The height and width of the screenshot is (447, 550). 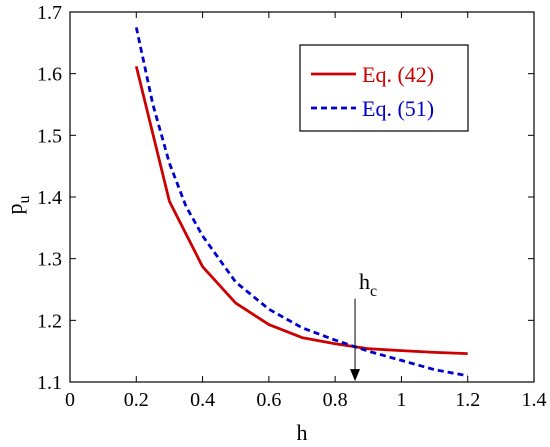 I want to click on x-tick-label: 0.4, so click(x=202, y=400).